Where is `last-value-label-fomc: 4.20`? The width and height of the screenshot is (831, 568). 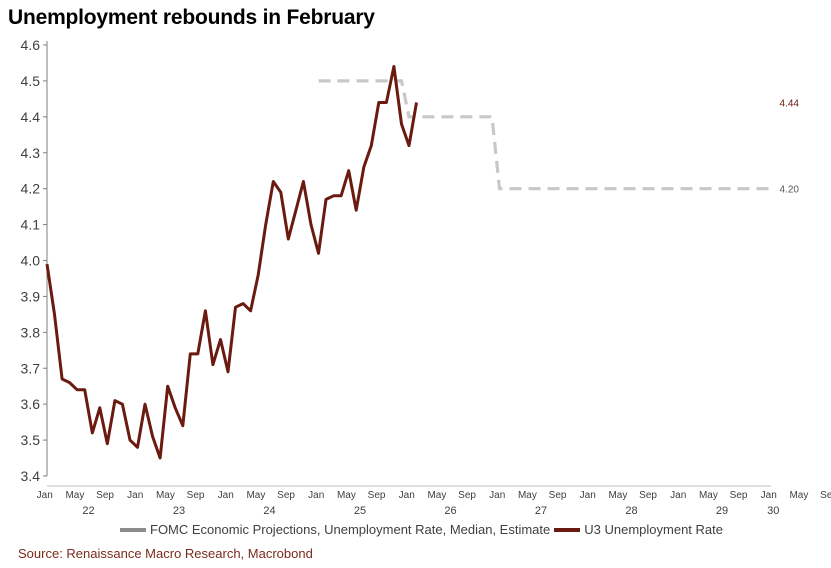 last-value-label-fomc: 4.20 is located at coordinates (790, 190).